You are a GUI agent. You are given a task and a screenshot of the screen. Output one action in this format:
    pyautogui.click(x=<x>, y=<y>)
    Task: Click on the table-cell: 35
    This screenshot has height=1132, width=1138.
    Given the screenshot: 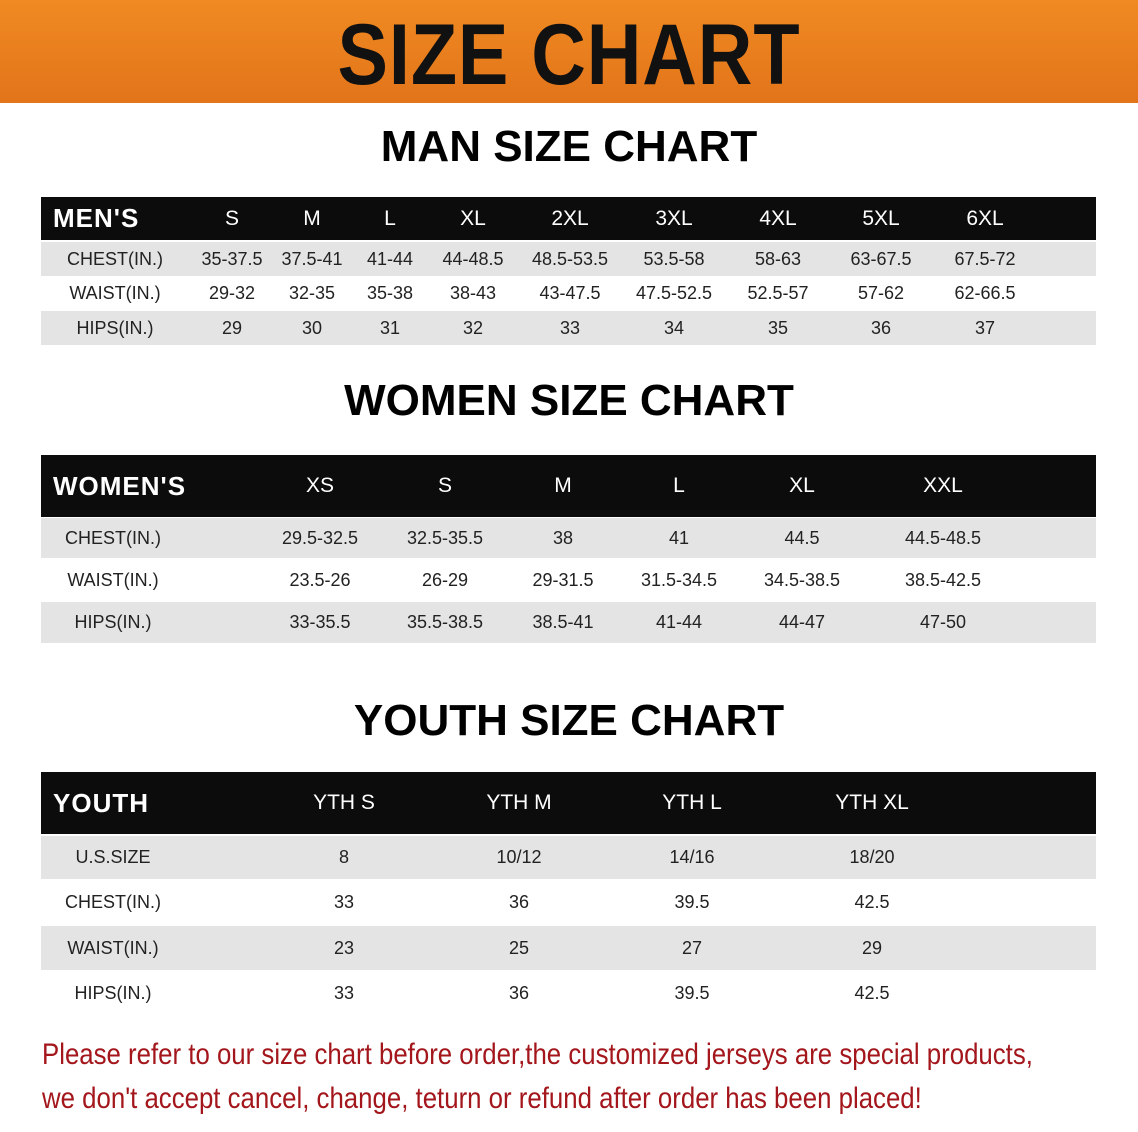 What is the action you would take?
    pyautogui.click(x=778, y=327)
    